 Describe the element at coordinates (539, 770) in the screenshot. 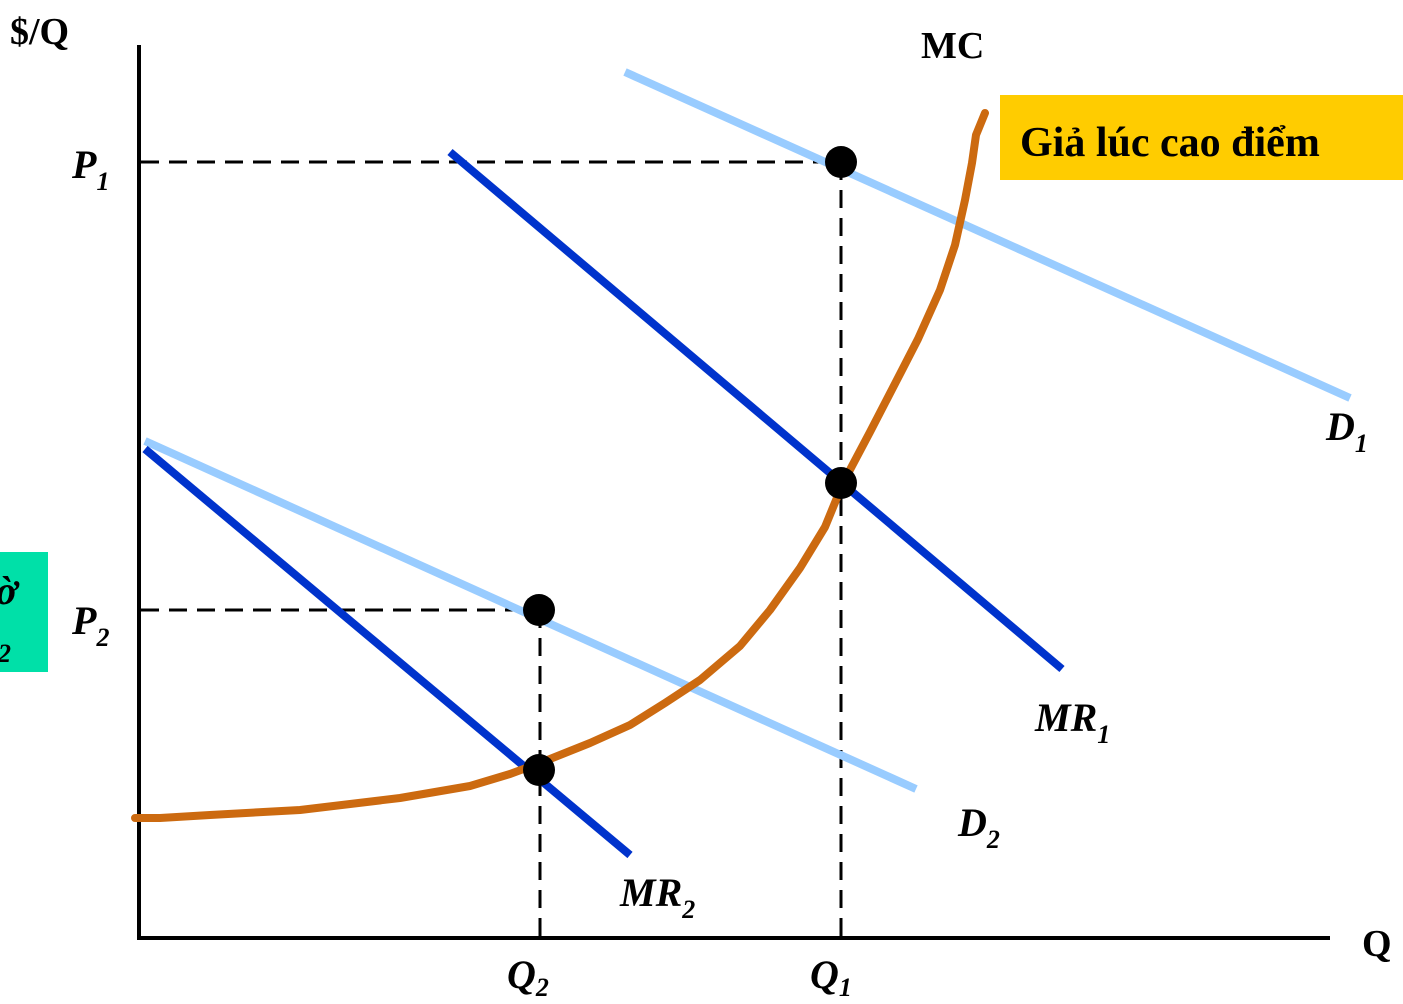

I see `offpeak-mr-mc-point` at that location.